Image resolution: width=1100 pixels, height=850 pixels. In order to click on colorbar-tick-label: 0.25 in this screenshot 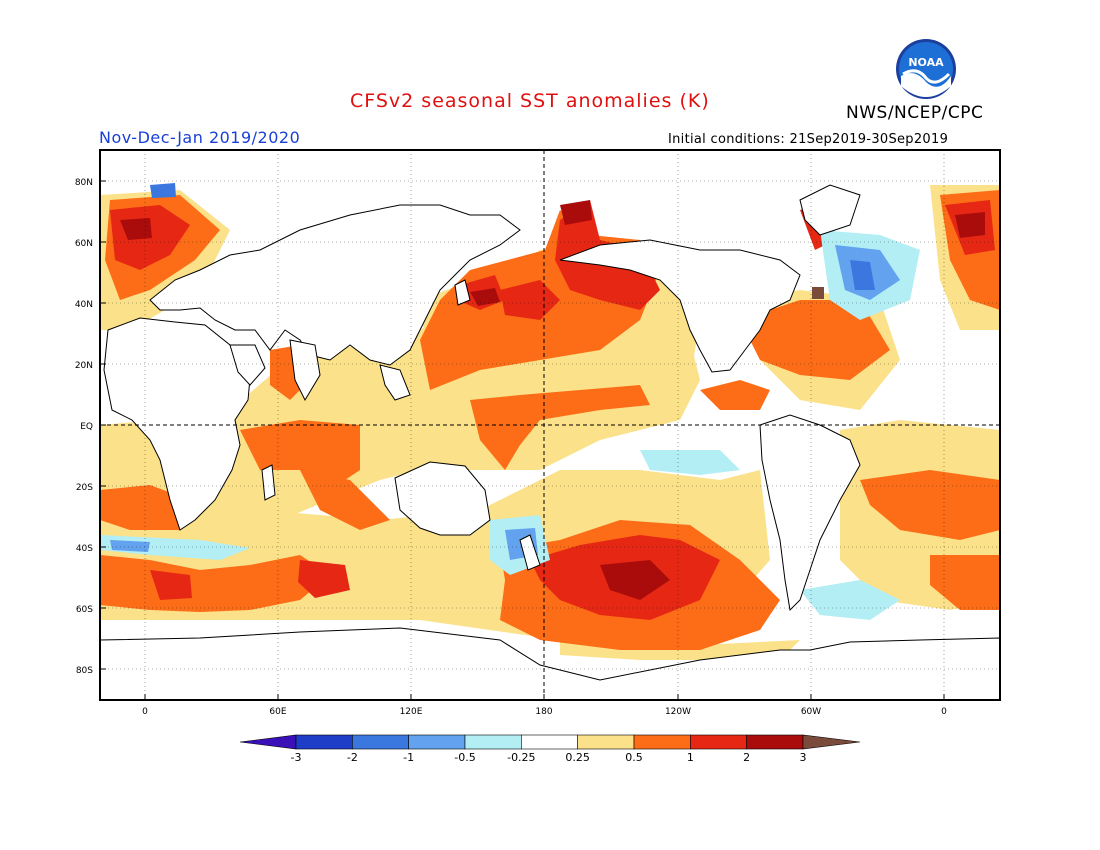, I will do `click(577, 757)`.